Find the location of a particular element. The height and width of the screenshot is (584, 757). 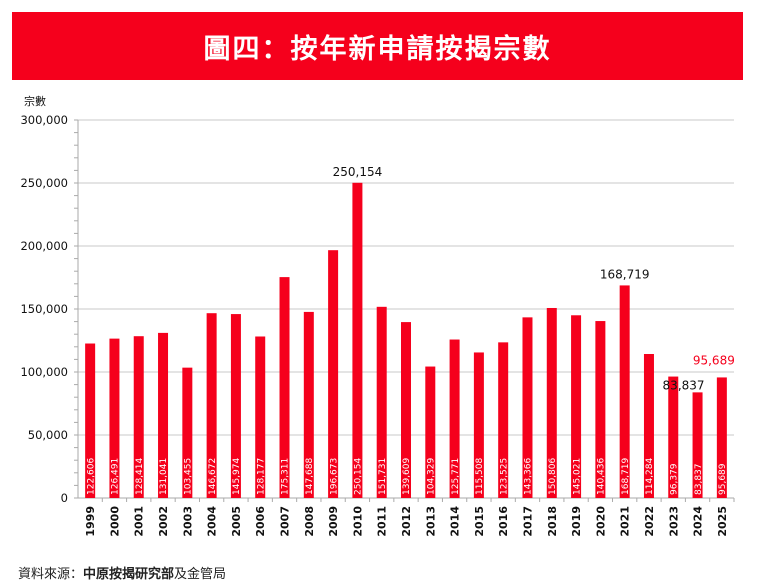

bar-value-label: 128,177 is located at coordinates (261, 476).